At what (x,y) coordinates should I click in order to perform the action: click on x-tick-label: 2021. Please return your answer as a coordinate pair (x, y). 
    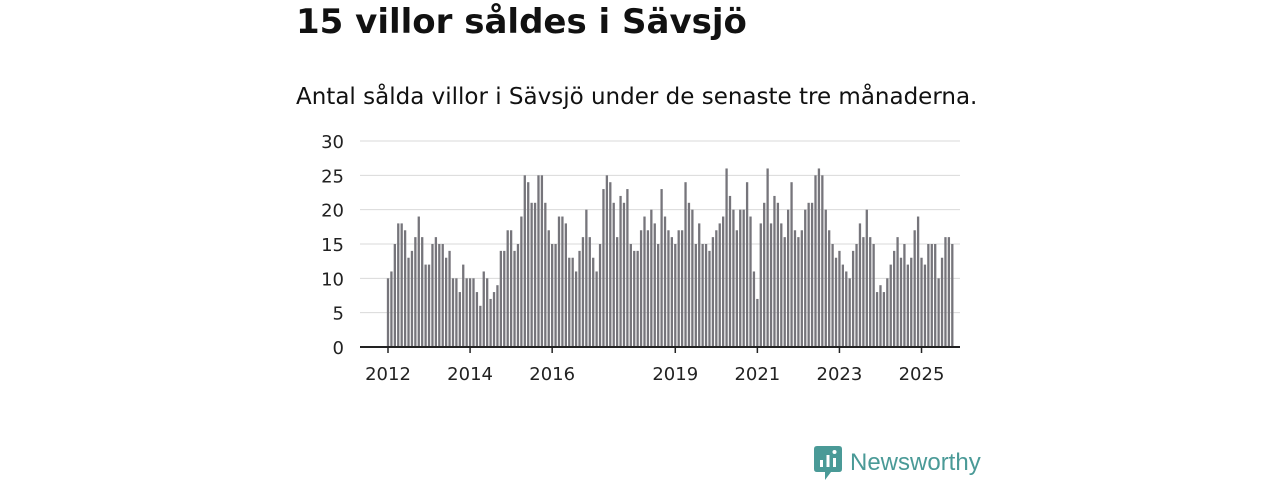
    Looking at the image, I should click on (757, 374).